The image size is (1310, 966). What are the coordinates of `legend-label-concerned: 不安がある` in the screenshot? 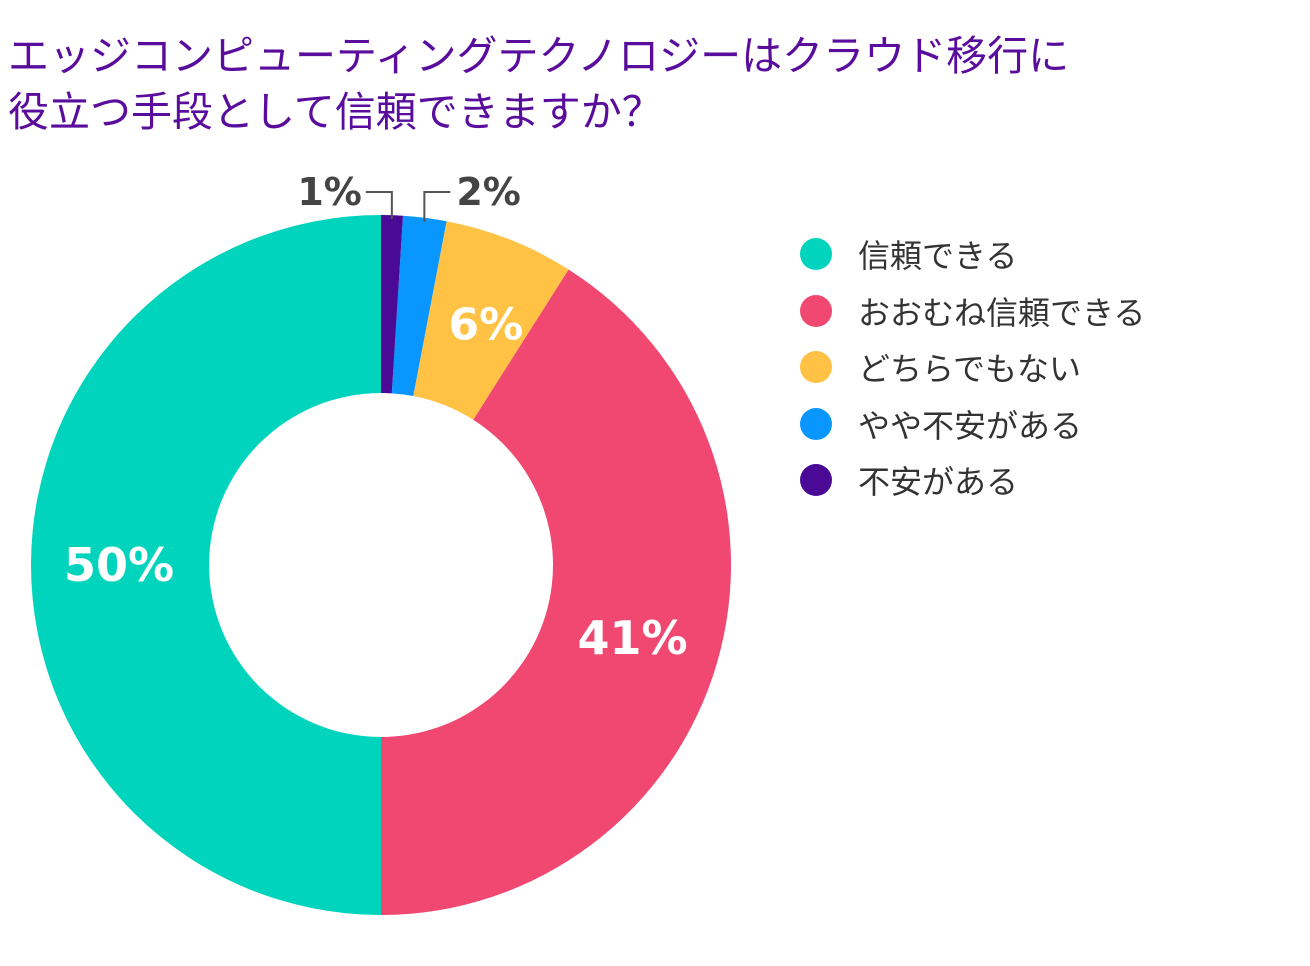 It's located at (938, 482).